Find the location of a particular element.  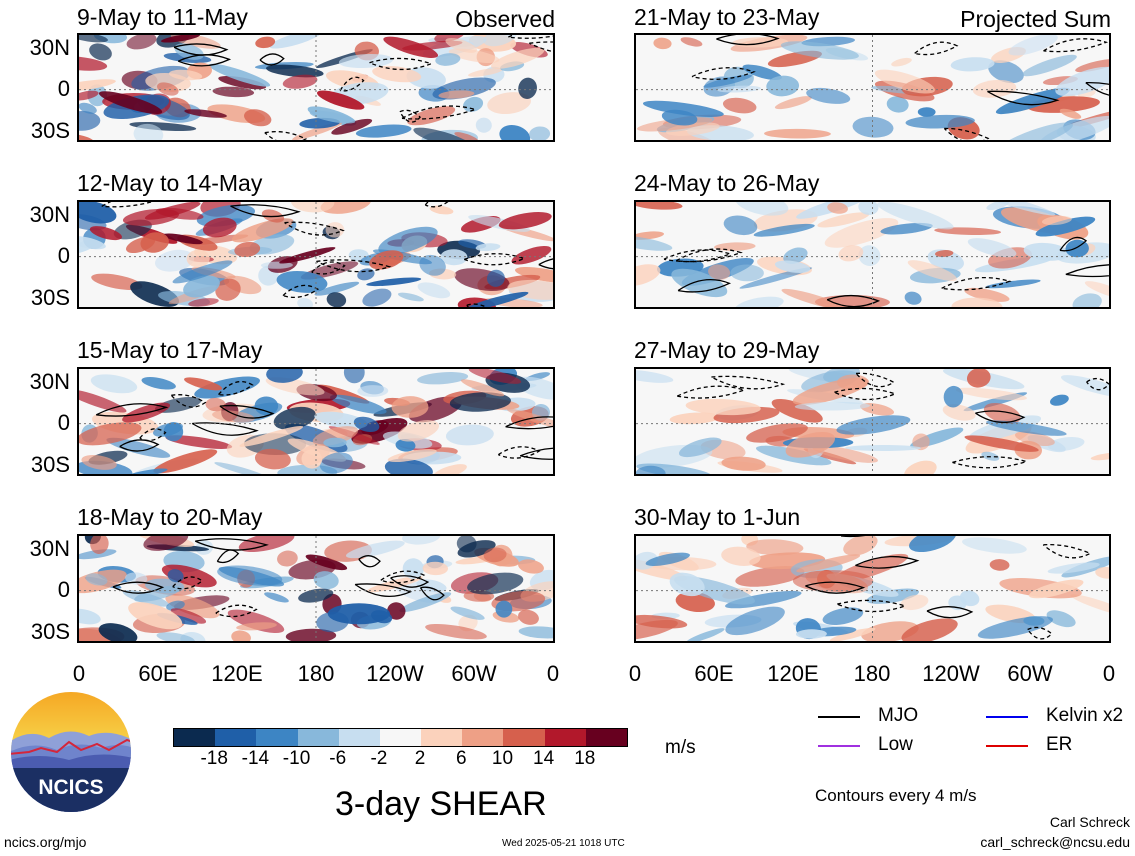

legend-label: Low is located at coordinates (895, 744).